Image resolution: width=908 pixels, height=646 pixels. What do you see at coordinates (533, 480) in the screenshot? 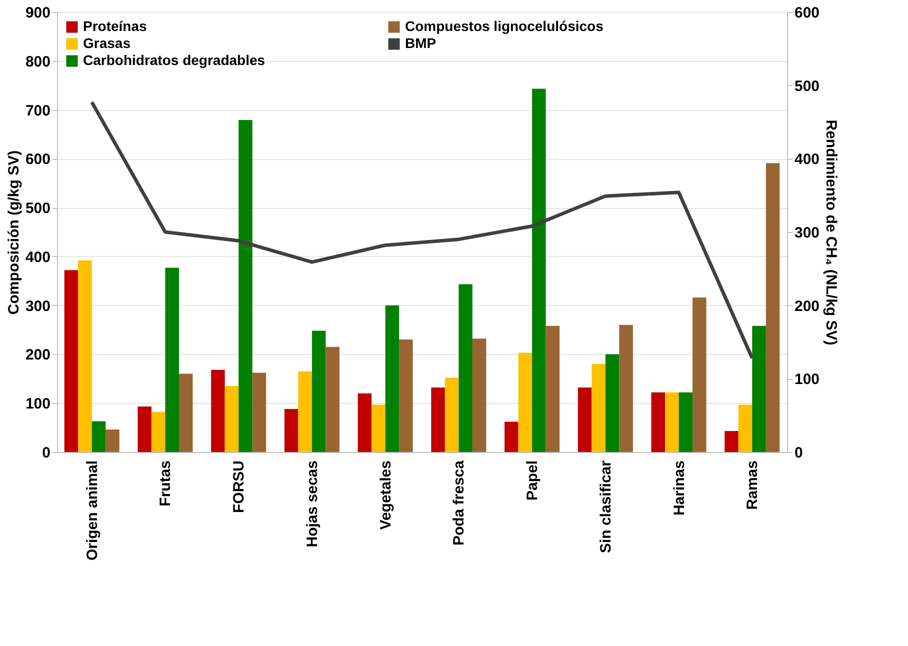
I see `x-tick-label: Papel` at bounding box center [533, 480].